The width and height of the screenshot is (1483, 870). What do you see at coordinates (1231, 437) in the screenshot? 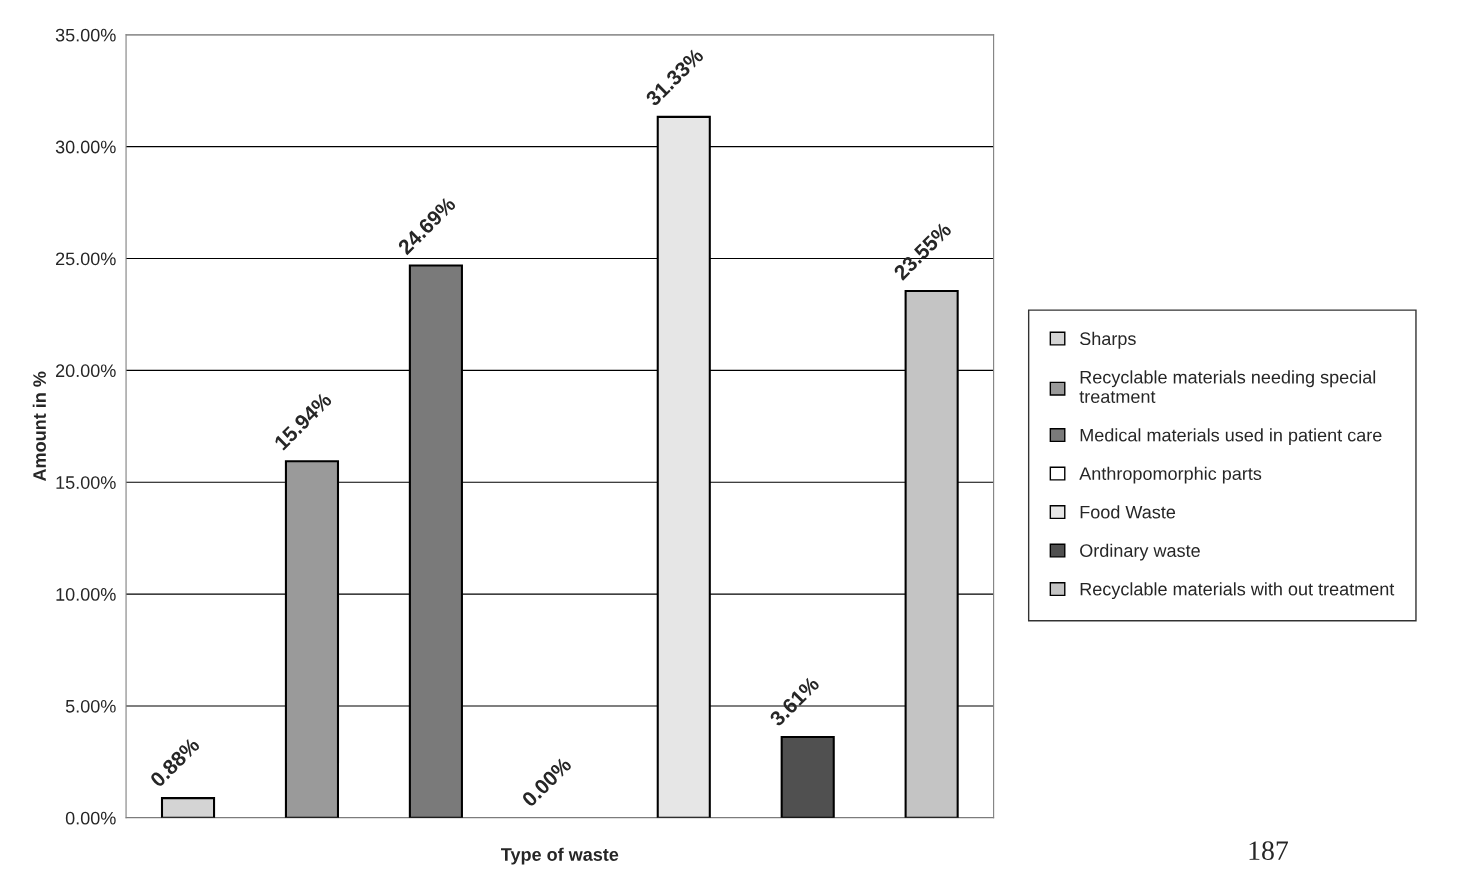
I see `legend-label: Medical materials used in patient care` at bounding box center [1231, 437].